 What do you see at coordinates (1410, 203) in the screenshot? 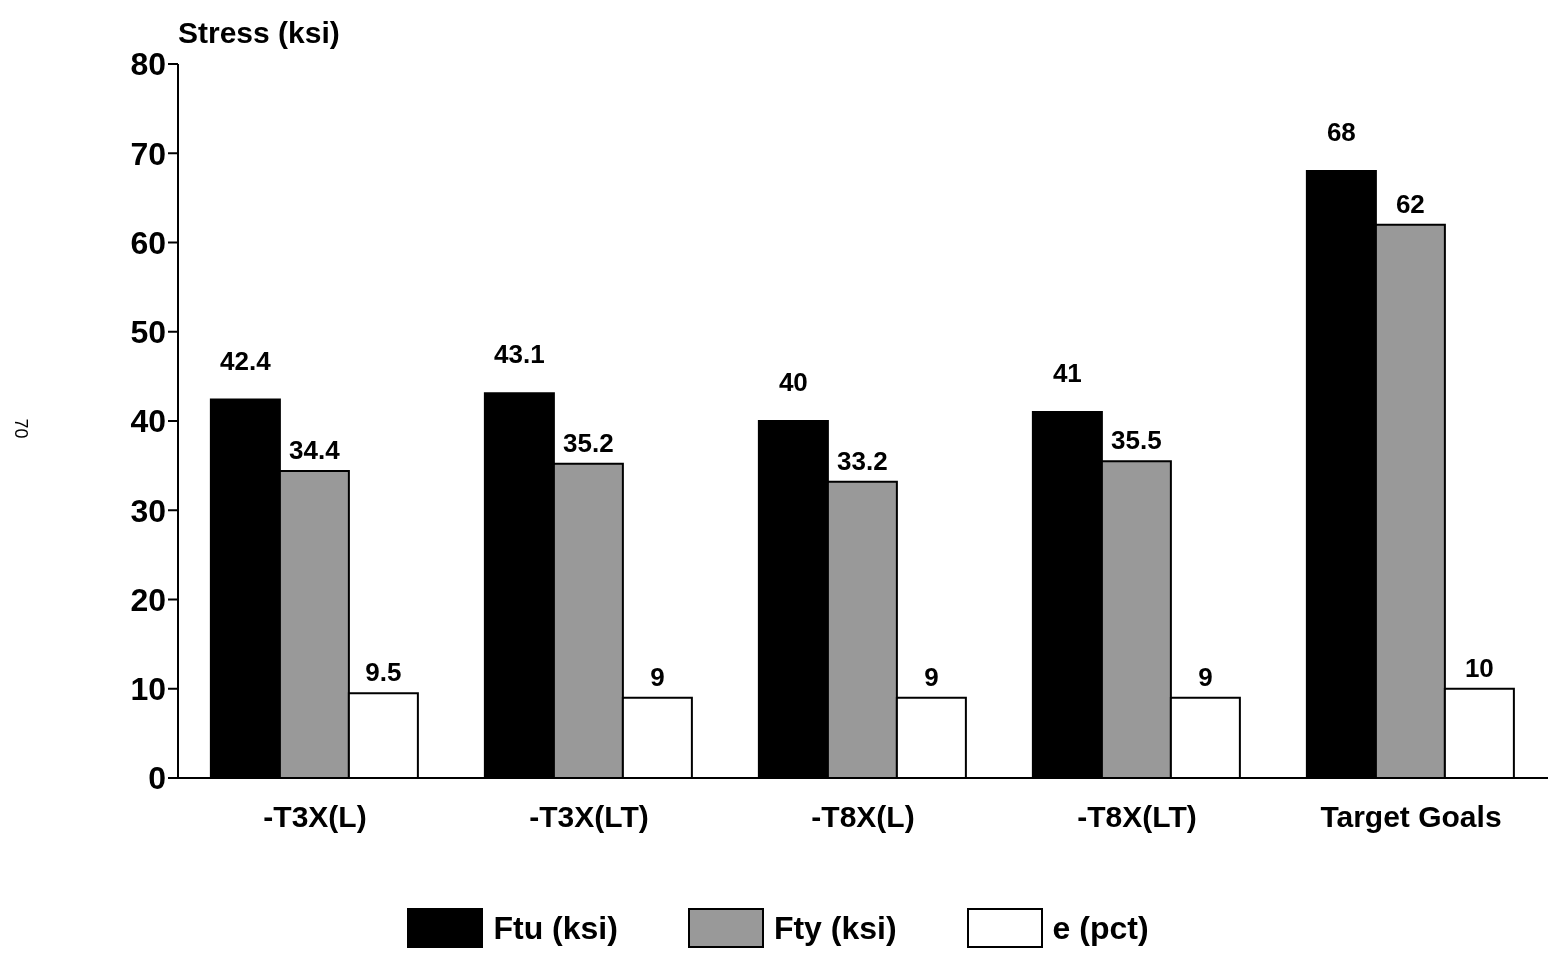
I see `data-label: 62` at bounding box center [1410, 203].